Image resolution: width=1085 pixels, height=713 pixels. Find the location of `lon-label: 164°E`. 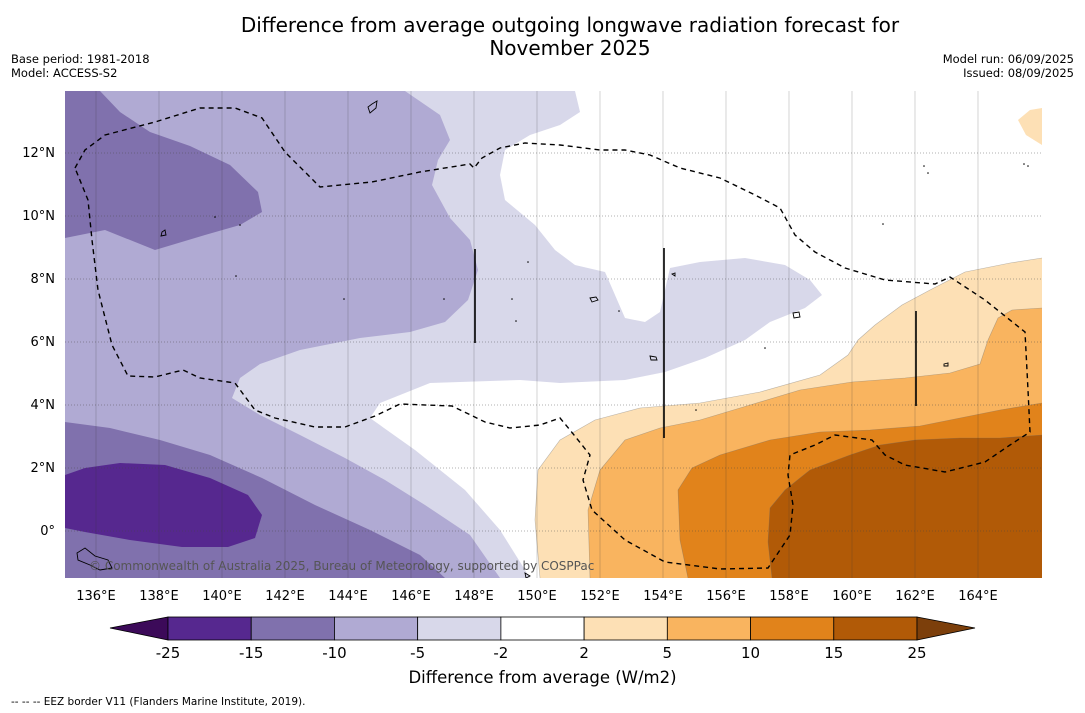

lon-label: 164°E is located at coordinates (978, 596).